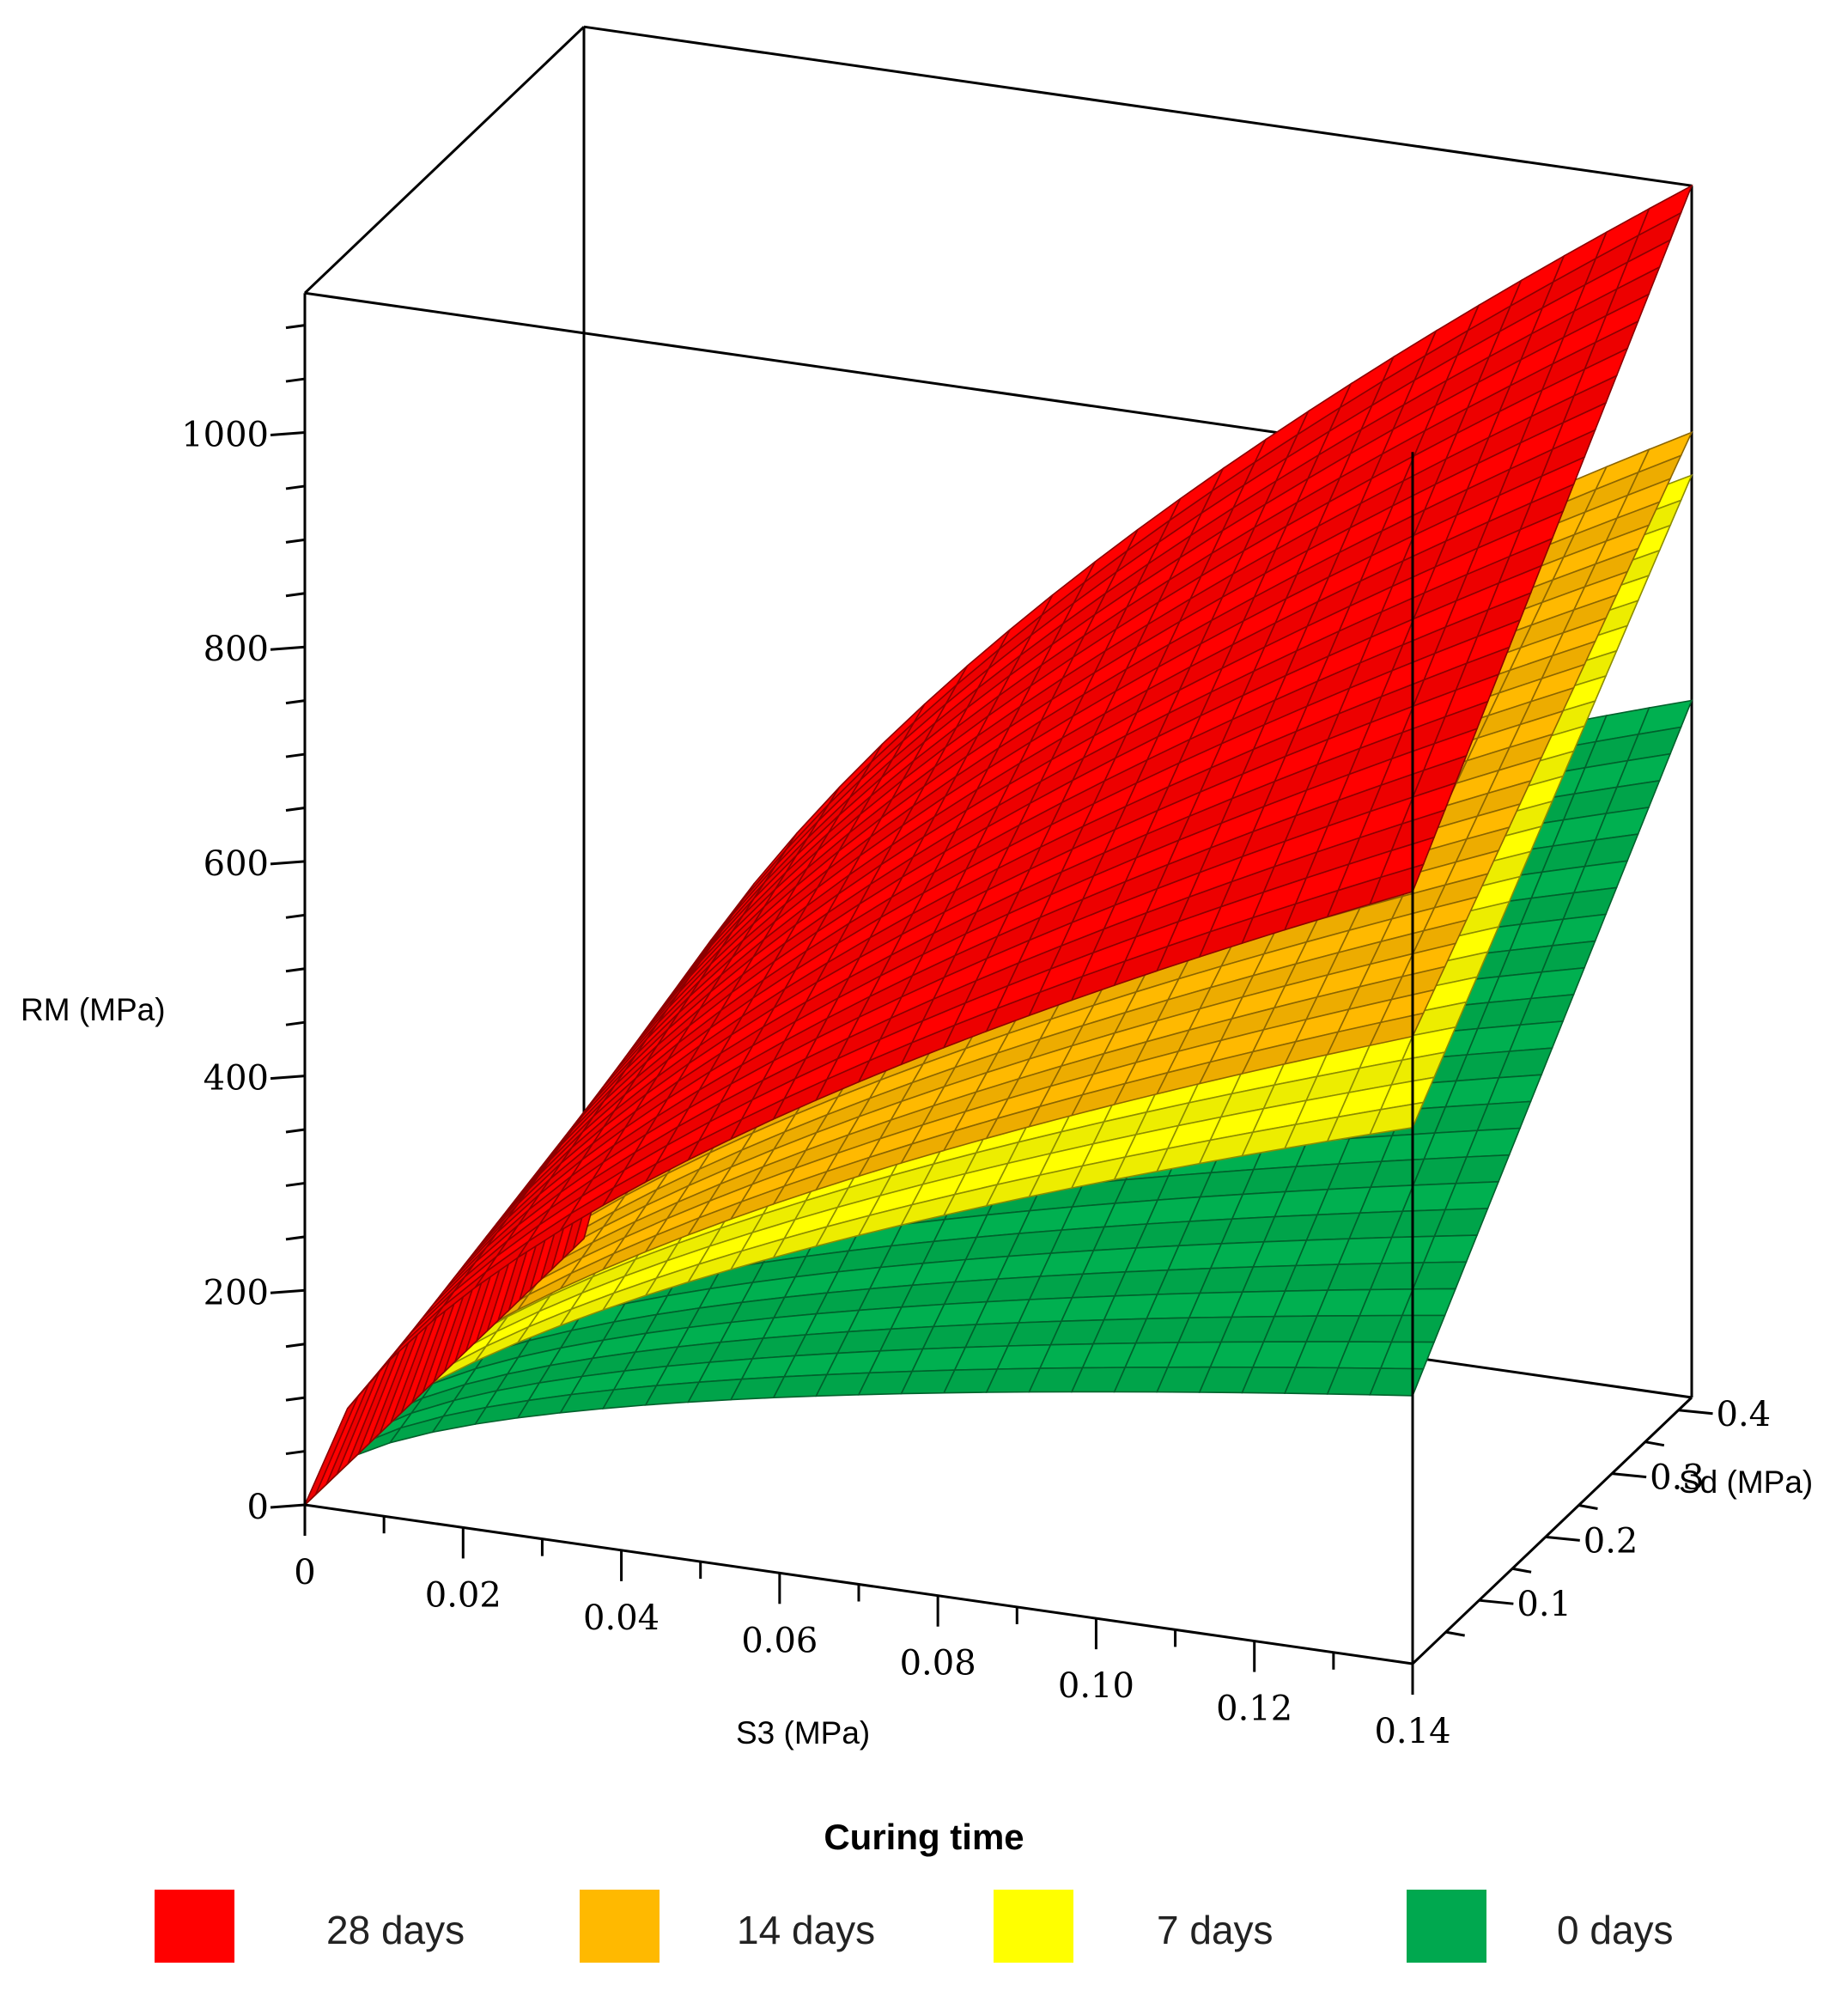  I want to click on x-tick-label: 0.02, so click(463, 1595).